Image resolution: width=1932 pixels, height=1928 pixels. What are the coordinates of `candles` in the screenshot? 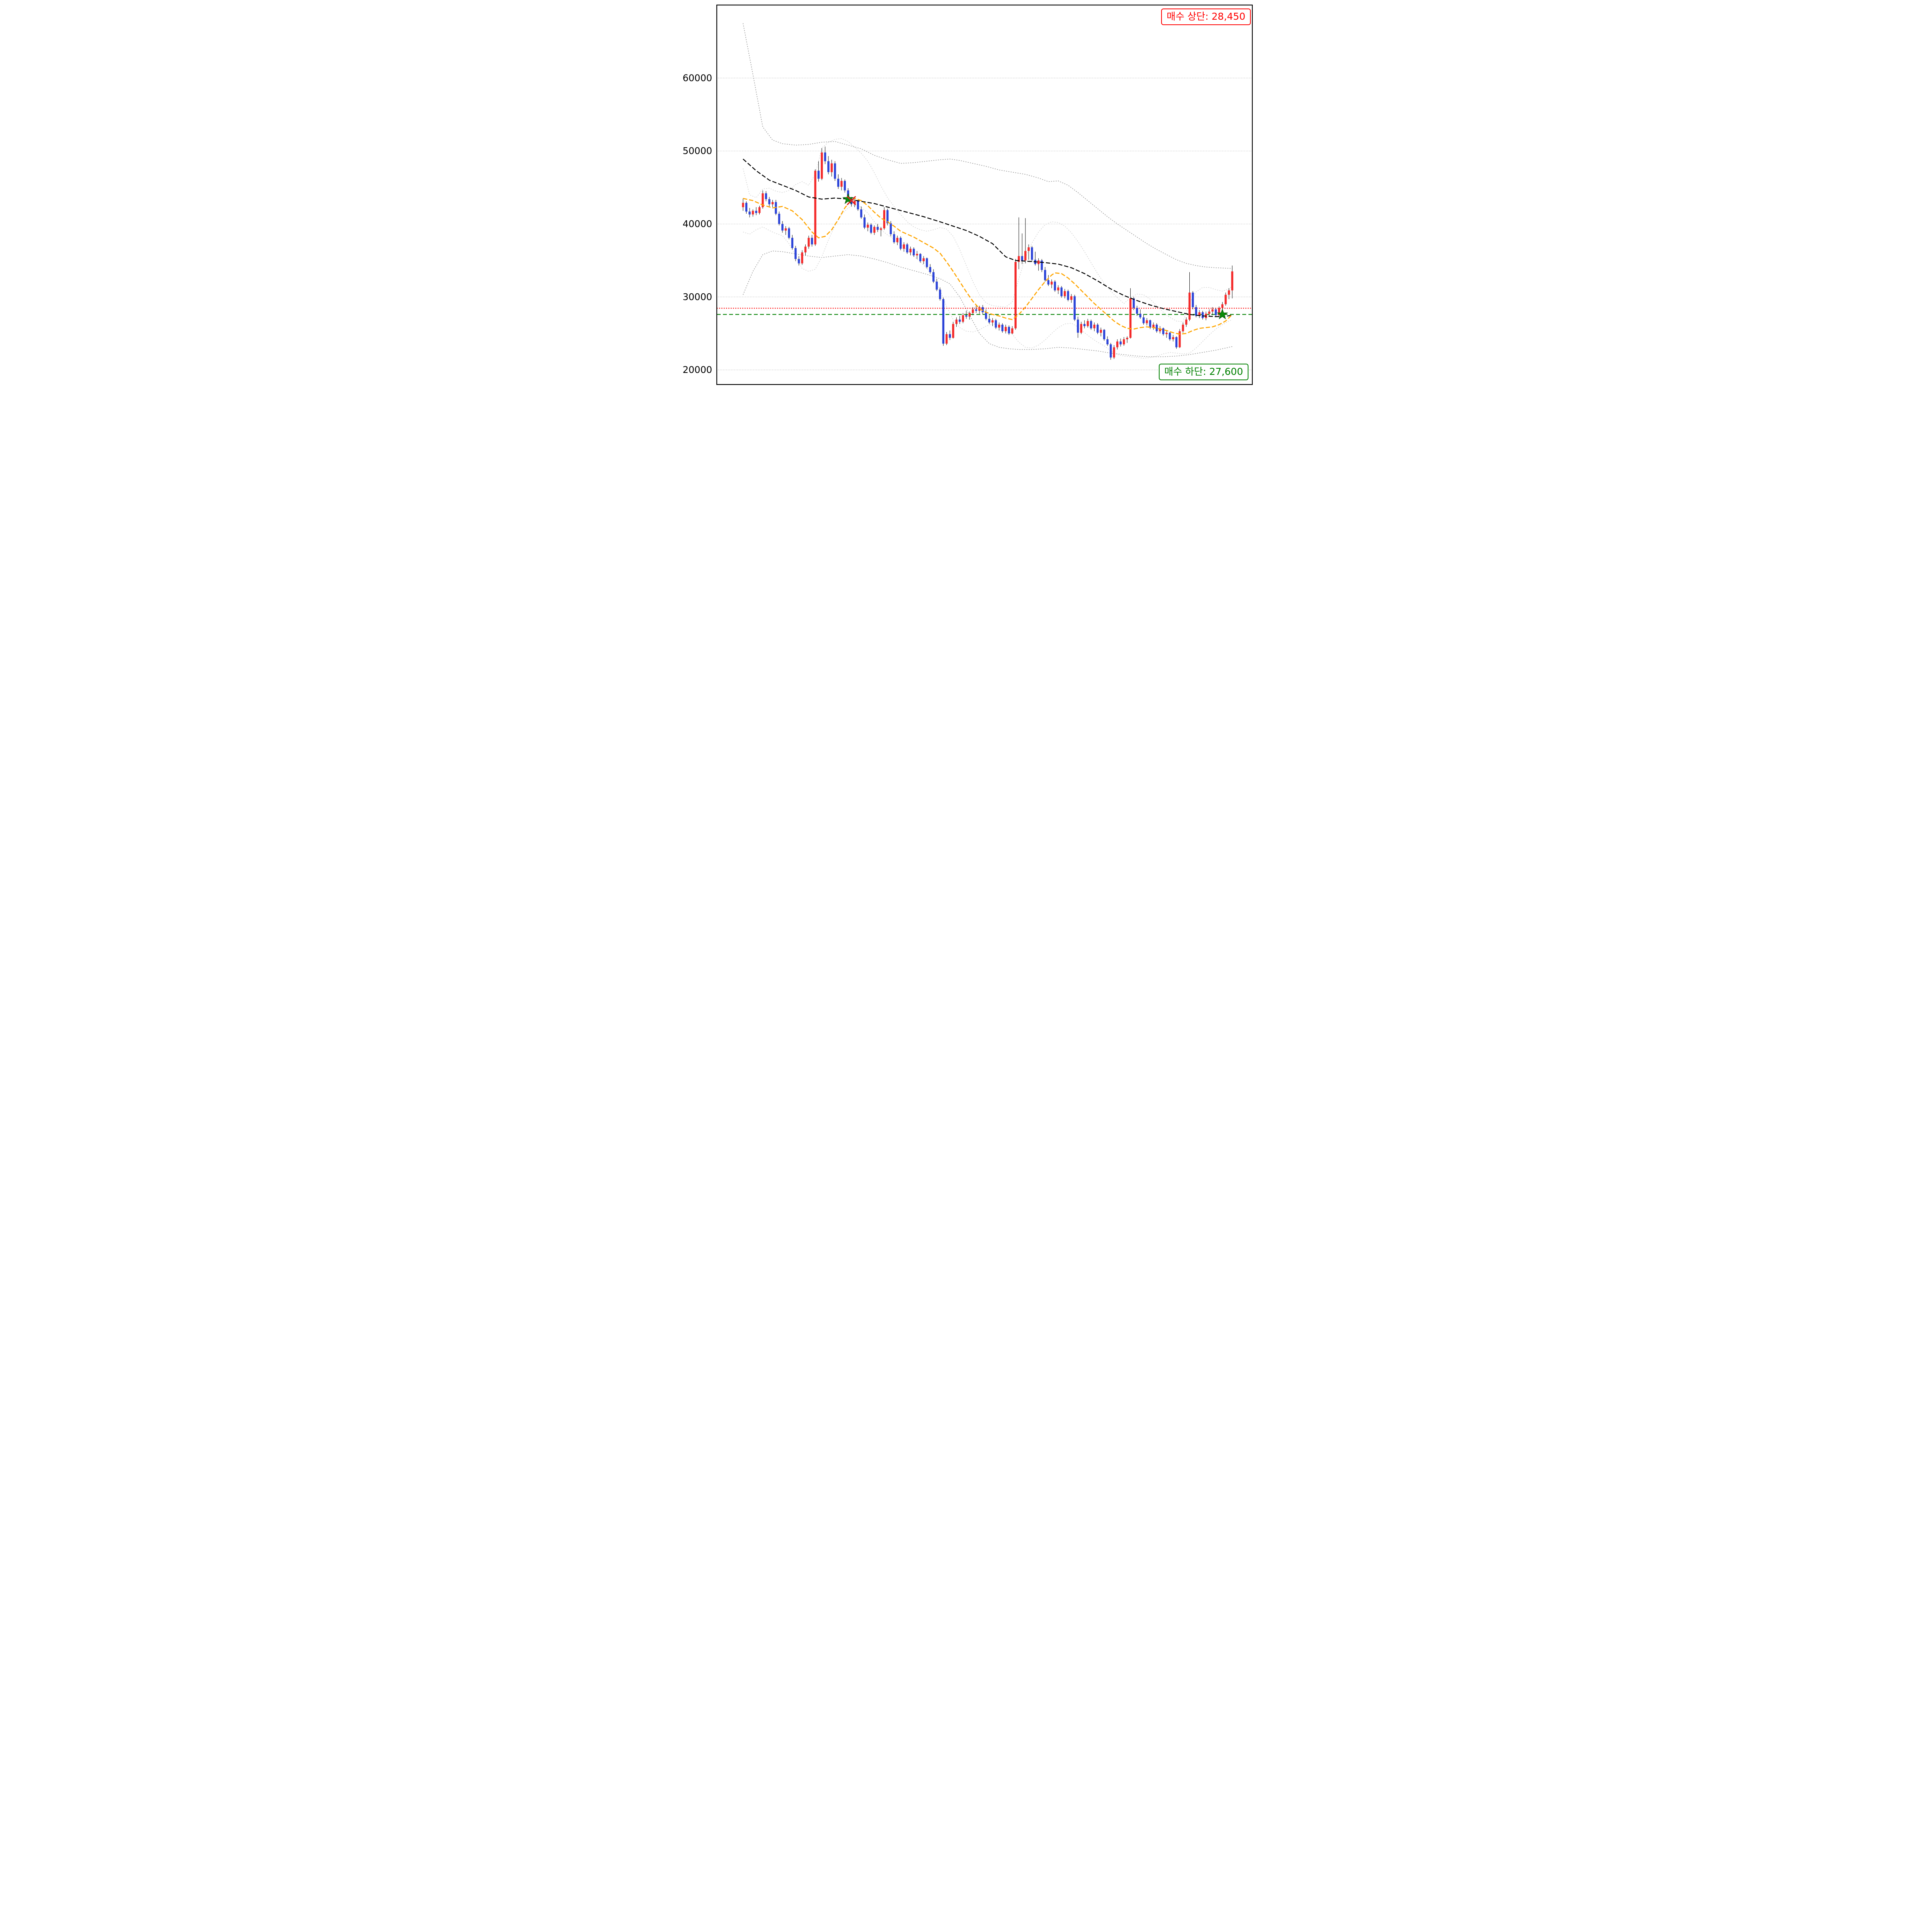 It's located at (988, 253).